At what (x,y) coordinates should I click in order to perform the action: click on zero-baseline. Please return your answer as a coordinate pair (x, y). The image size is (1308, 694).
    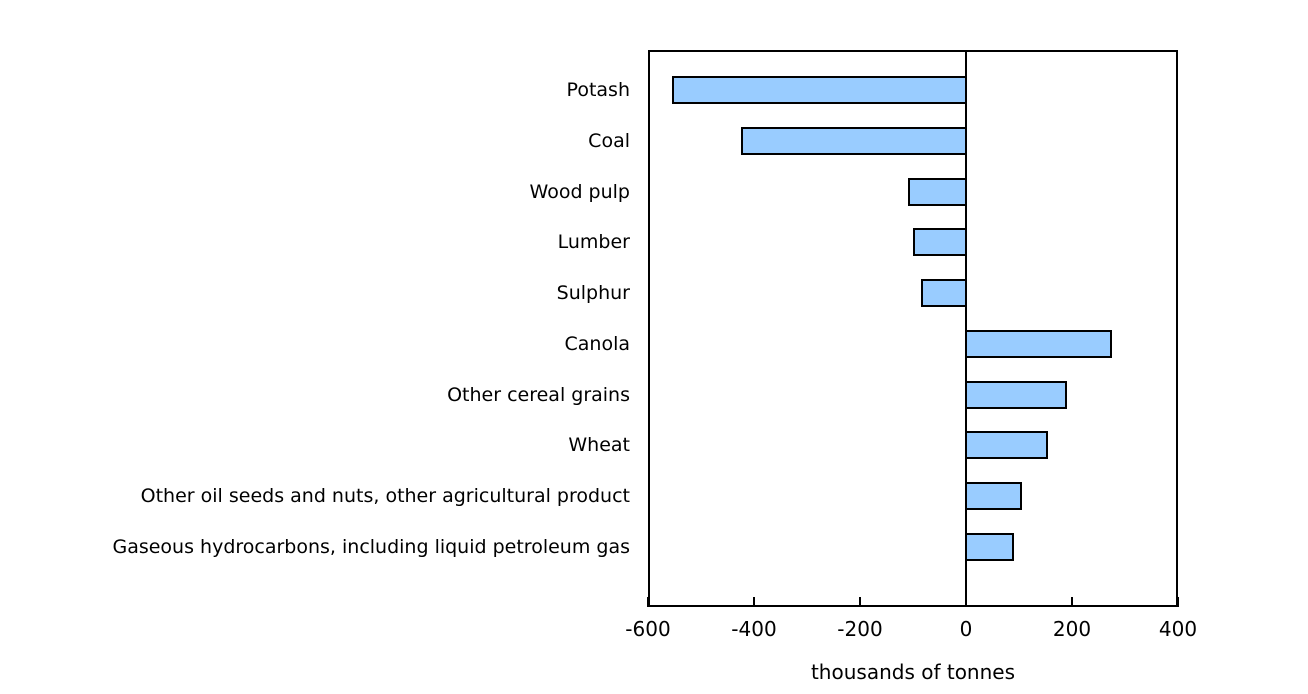
    Looking at the image, I should click on (966, 328).